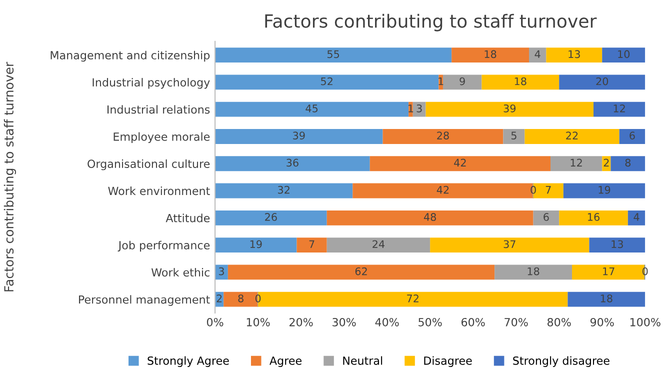 The image size is (672, 377). I want to click on data-label: 26, so click(271, 217).